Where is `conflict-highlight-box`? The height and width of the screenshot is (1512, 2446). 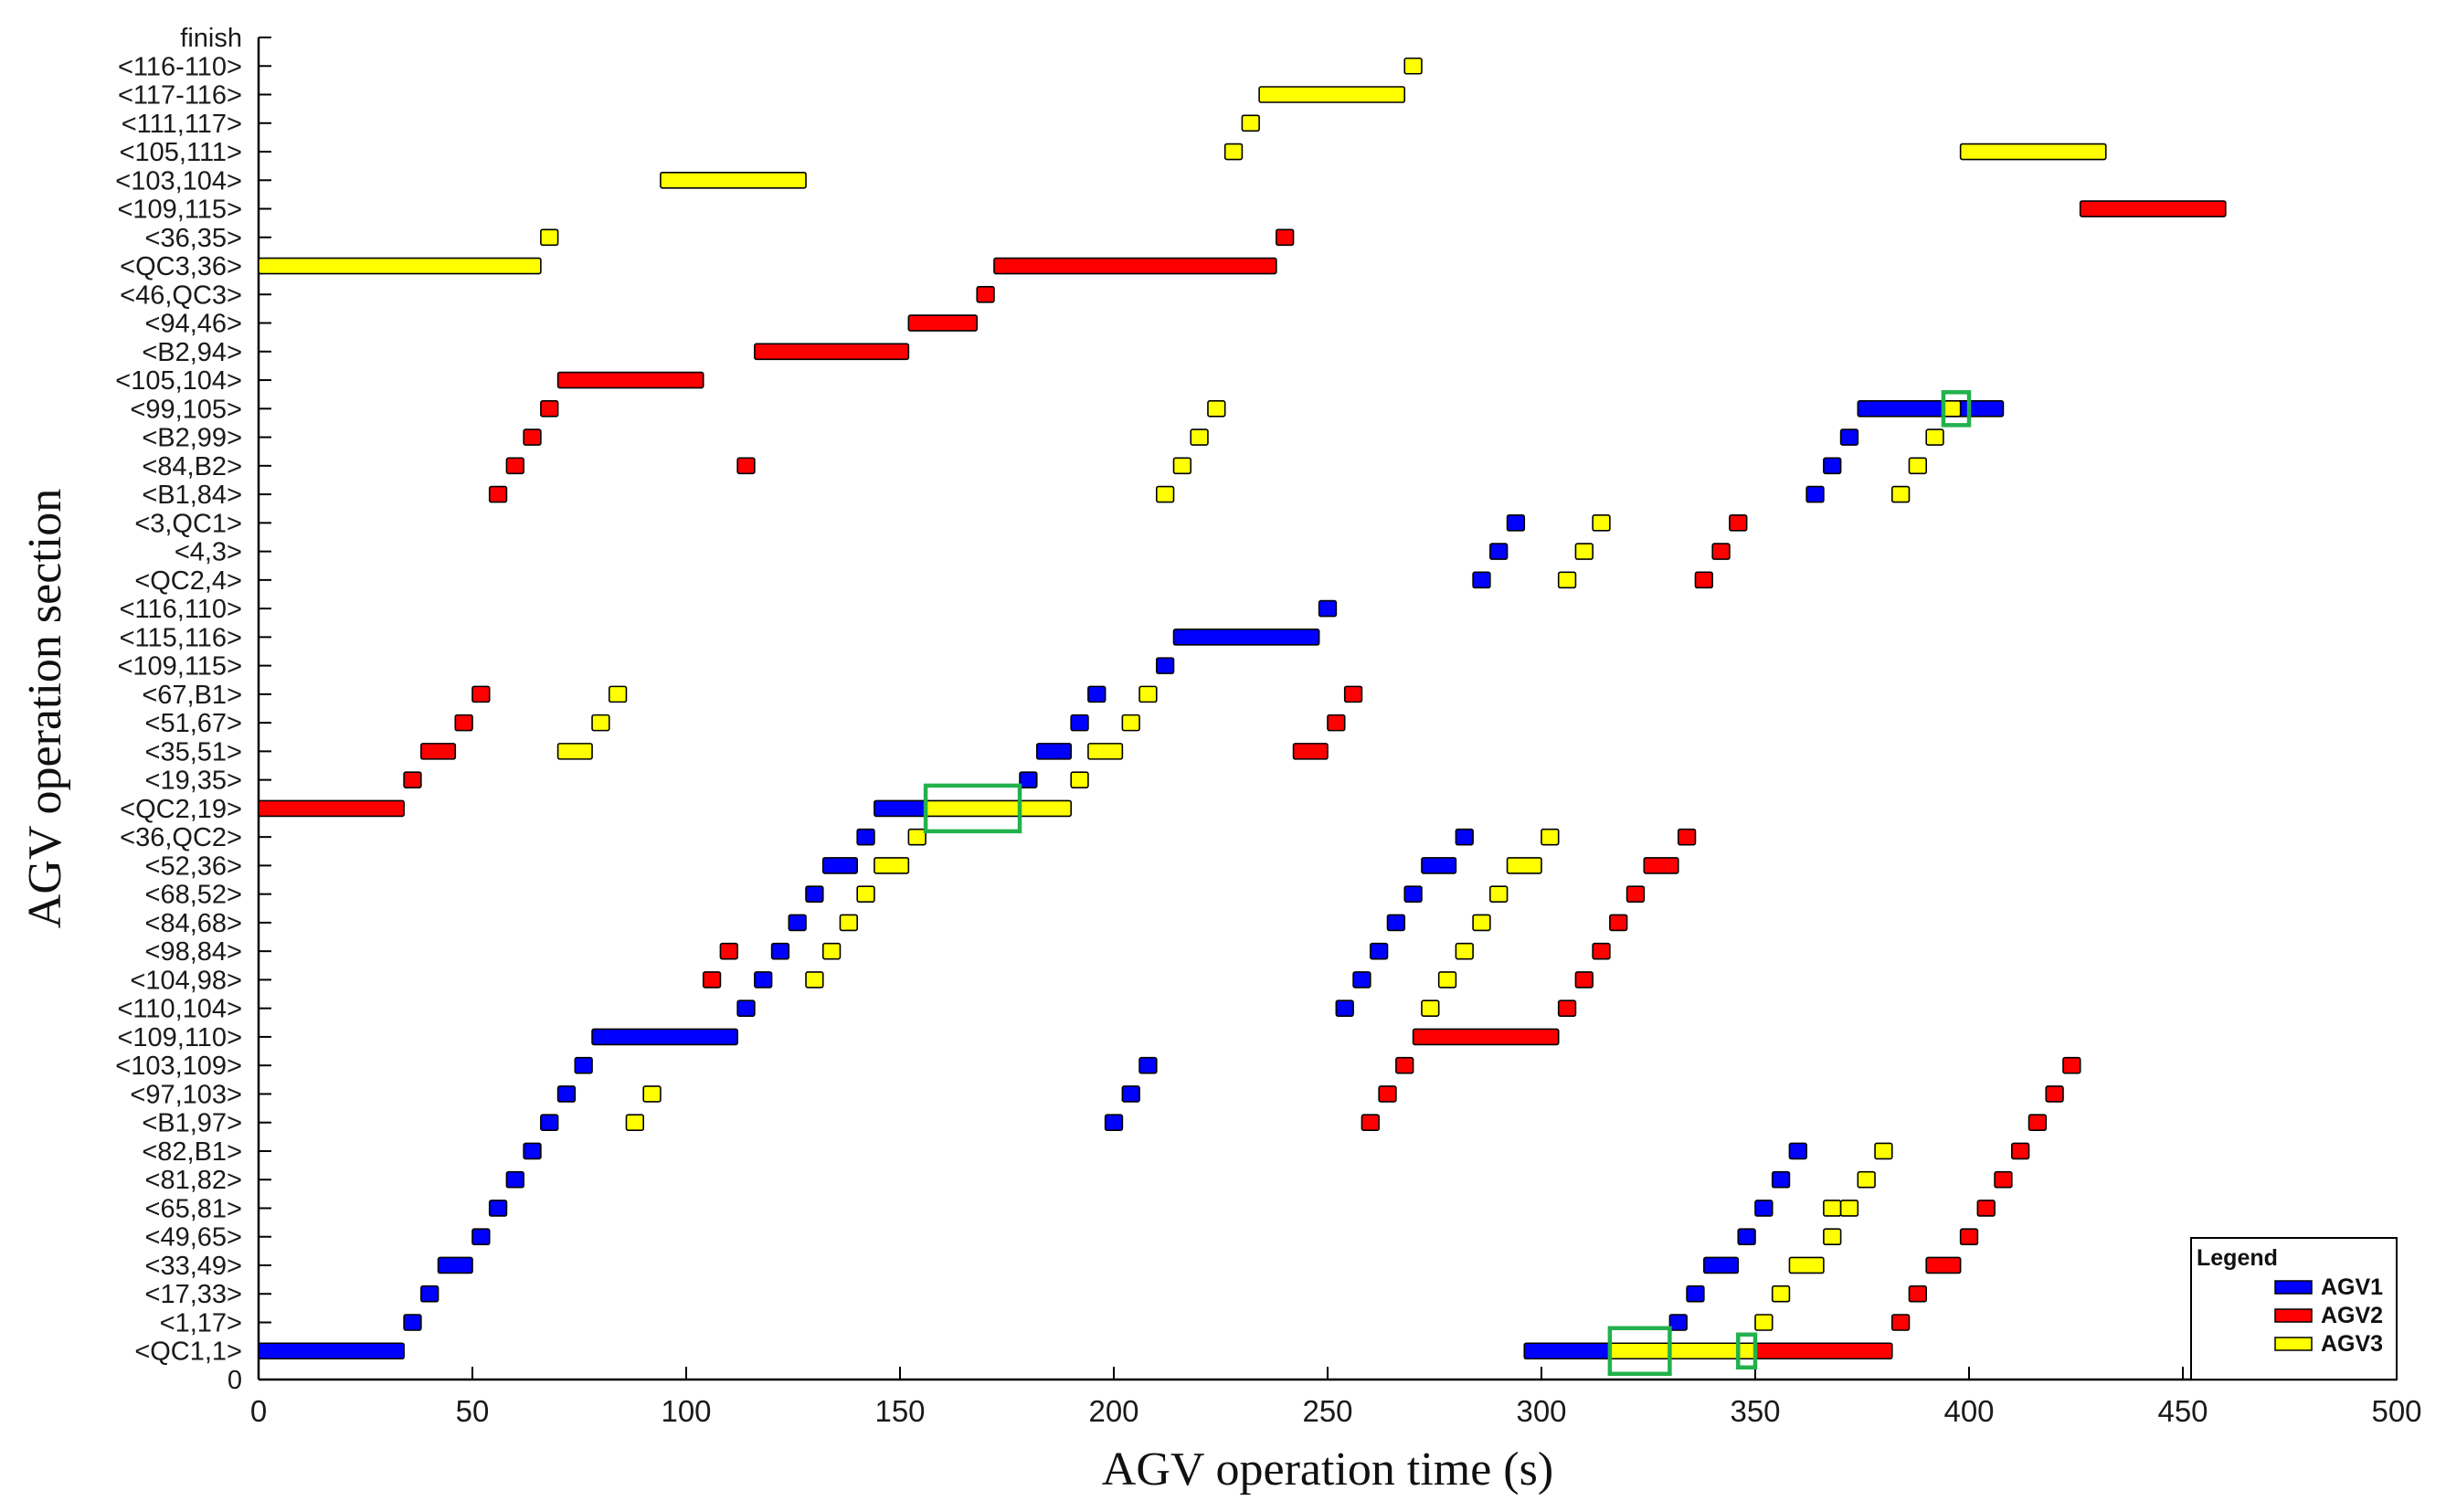 conflict-highlight-box is located at coordinates (972, 808).